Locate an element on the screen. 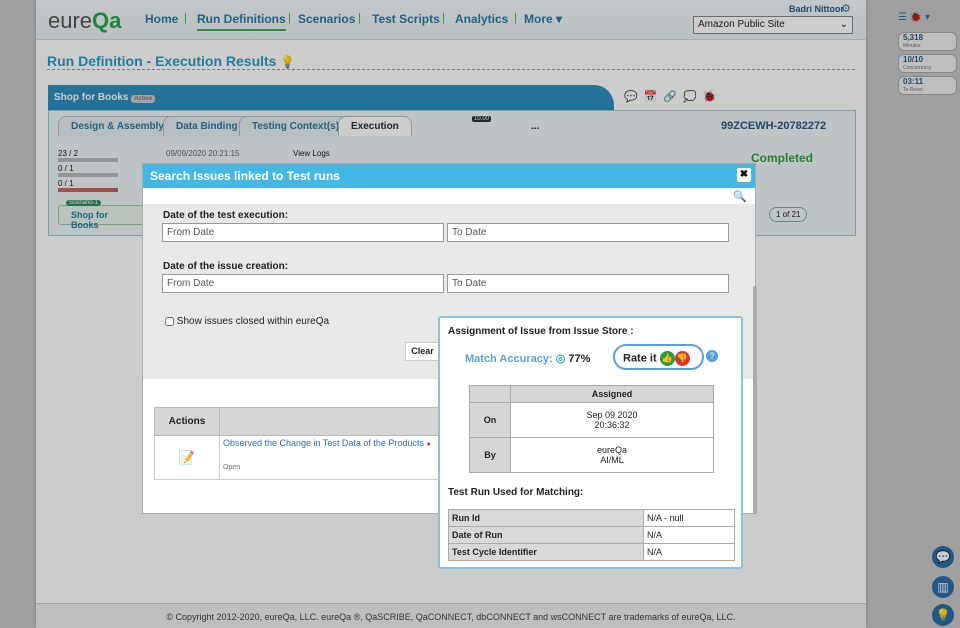 Image resolution: width=960 pixels, height=628 pixels. modal-title: Search Issues linked to Test runs is located at coordinates (245, 176).